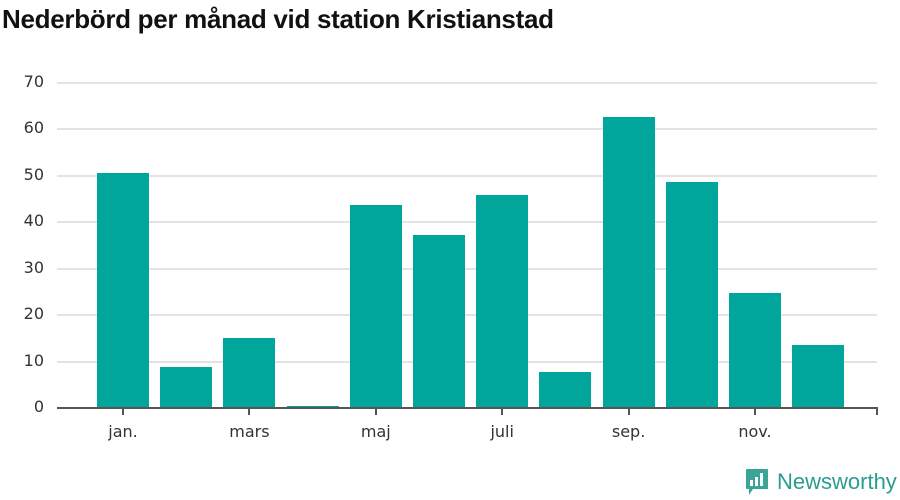 The width and height of the screenshot is (900, 500). I want to click on x-axis-line, so click(467, 408).